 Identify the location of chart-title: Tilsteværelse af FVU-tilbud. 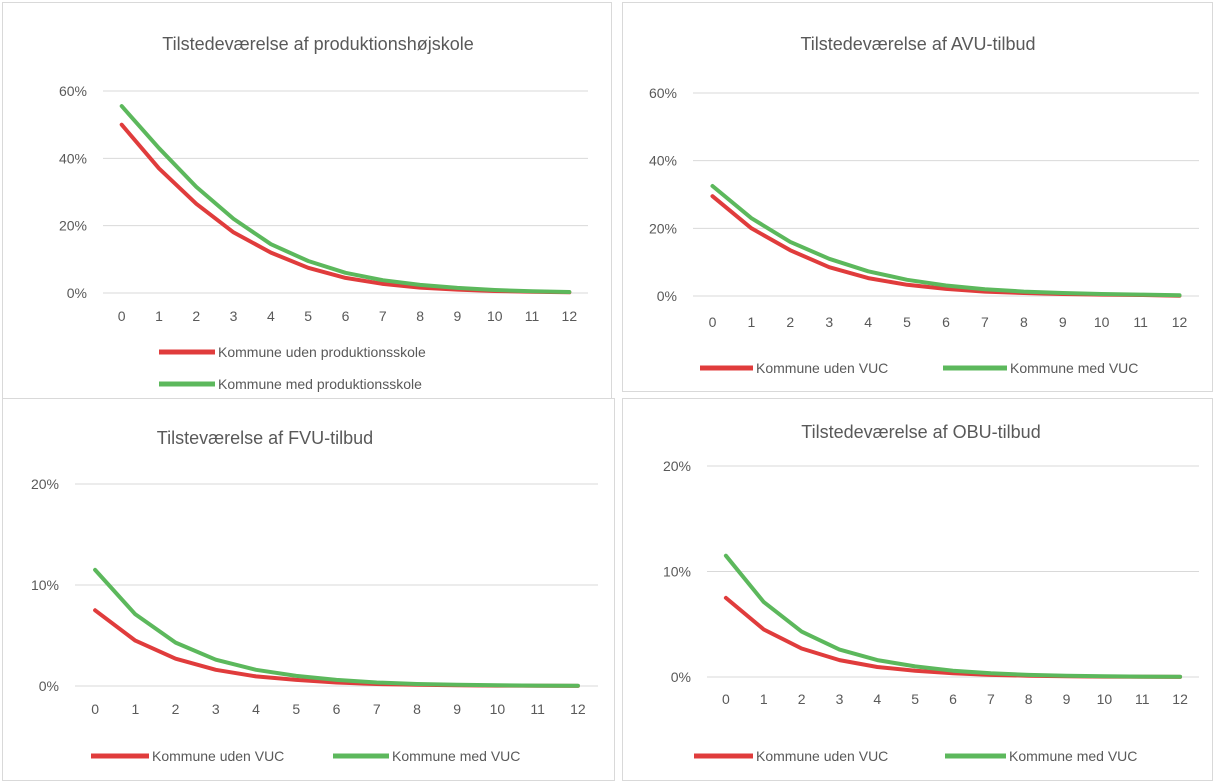
(265, 438).